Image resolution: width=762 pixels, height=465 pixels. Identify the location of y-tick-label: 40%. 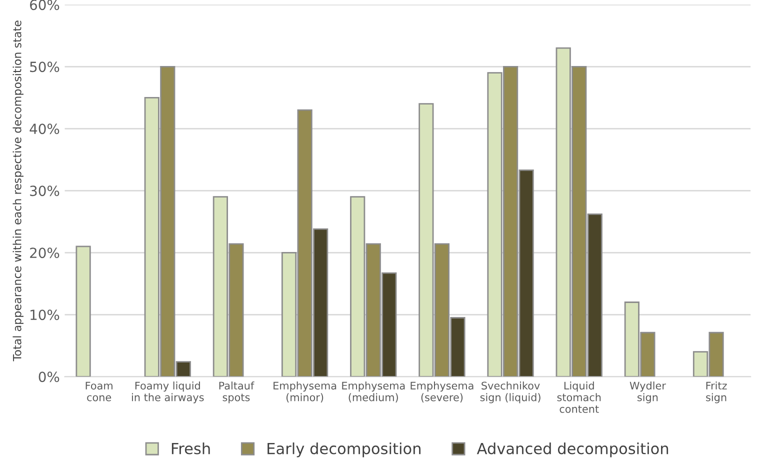
(45, 129).